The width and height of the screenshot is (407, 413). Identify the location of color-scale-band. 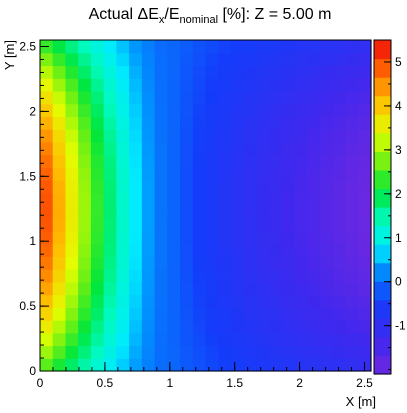
(382, 272).